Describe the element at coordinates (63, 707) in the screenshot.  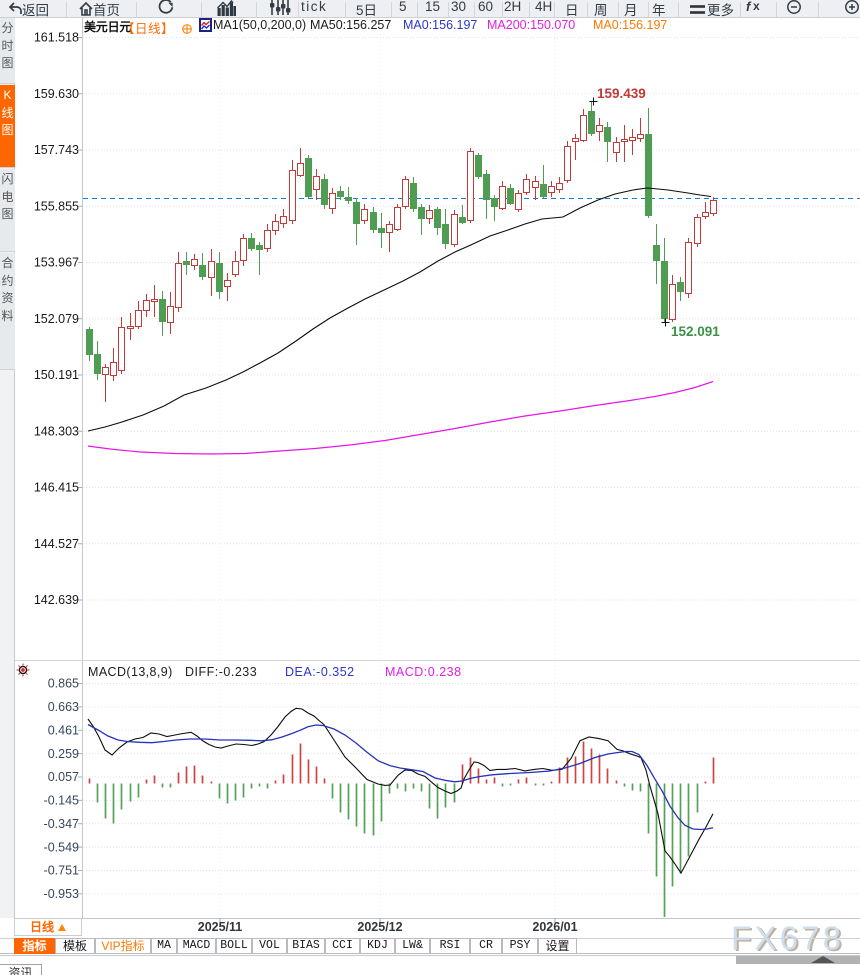
I see `svg-text: 0.663` at that location.